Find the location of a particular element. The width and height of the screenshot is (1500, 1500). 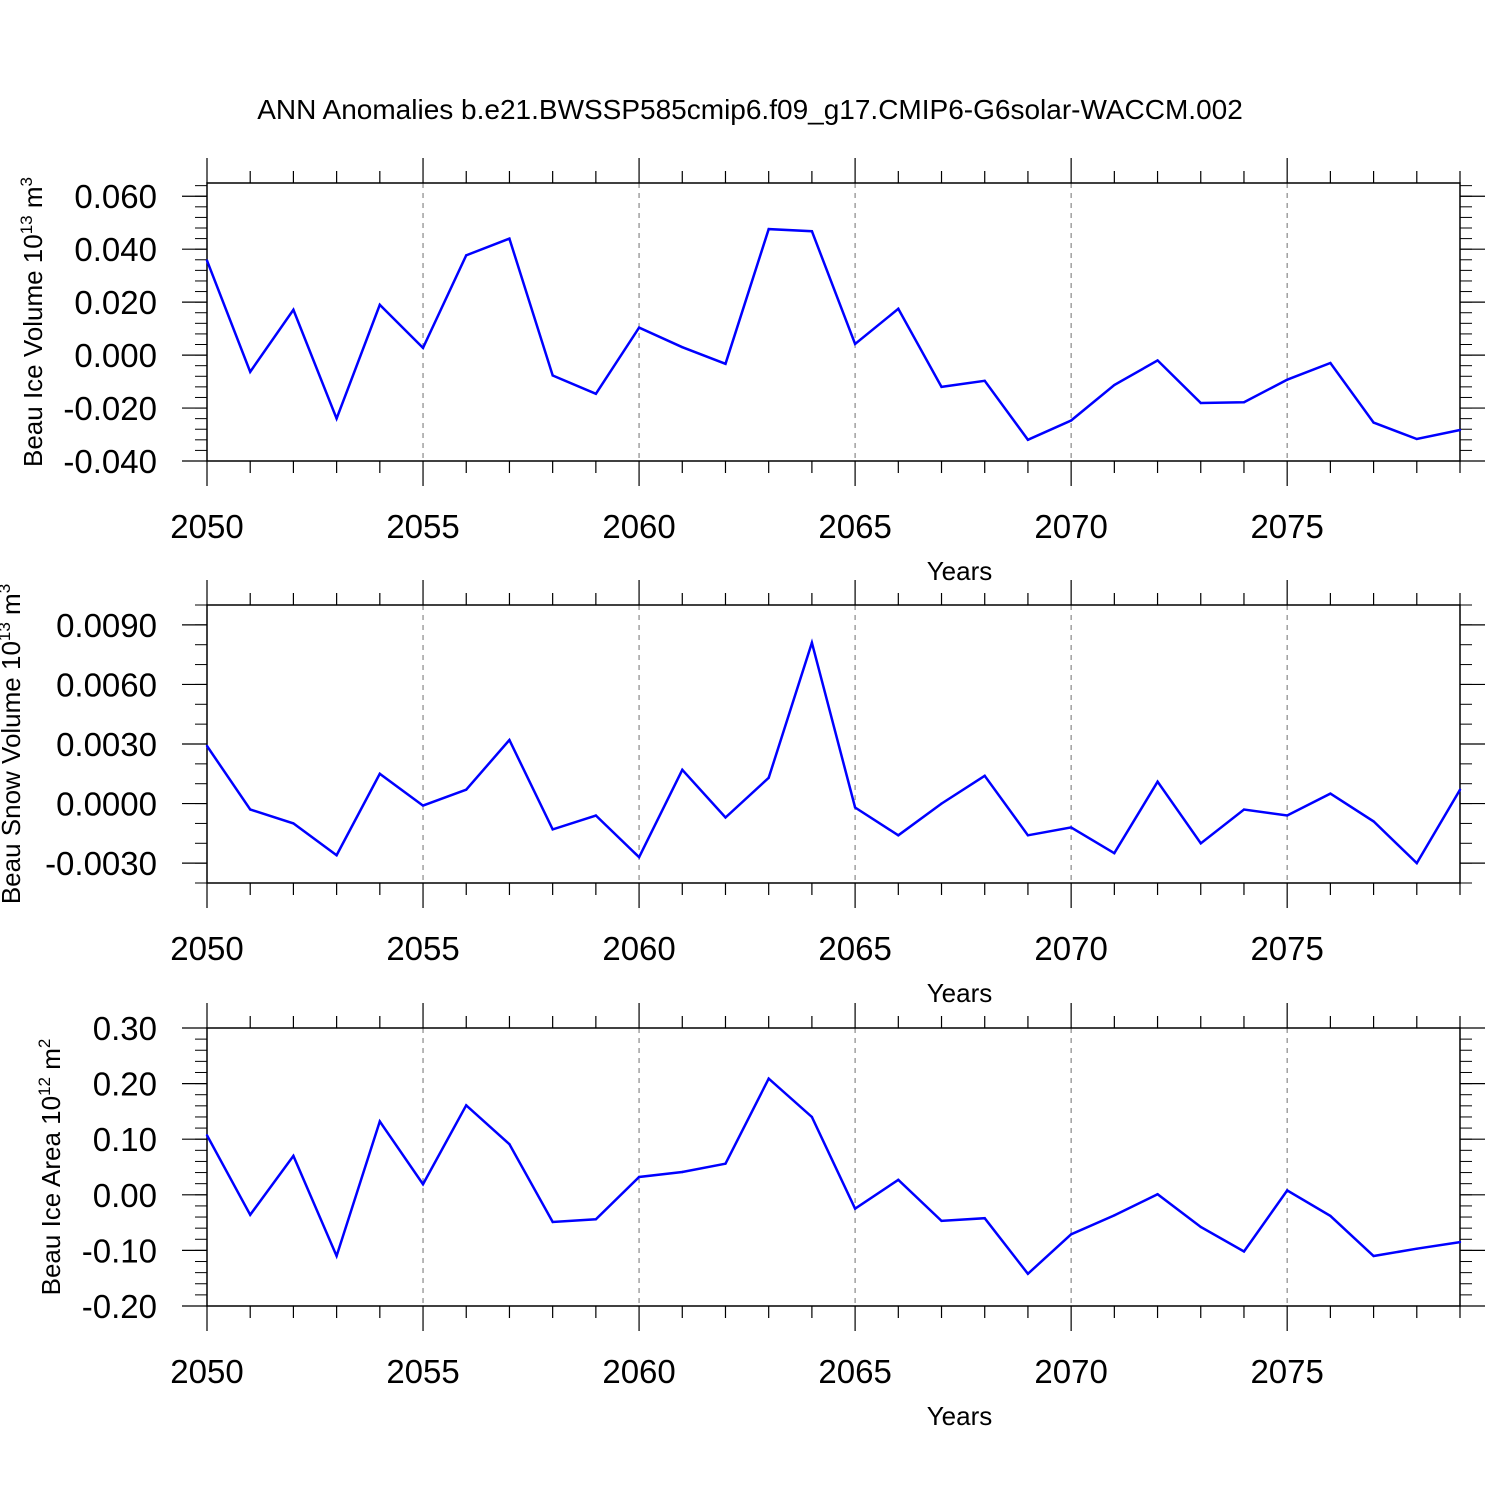

y-tick-label: 0.0000 is located at coordinates (106, 804).